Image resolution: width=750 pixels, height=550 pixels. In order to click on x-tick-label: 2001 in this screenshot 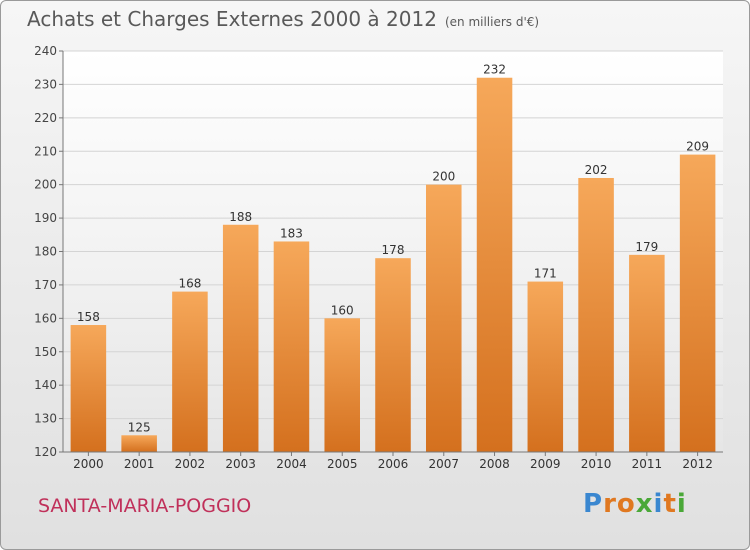, I will do `click(139, 464)`.